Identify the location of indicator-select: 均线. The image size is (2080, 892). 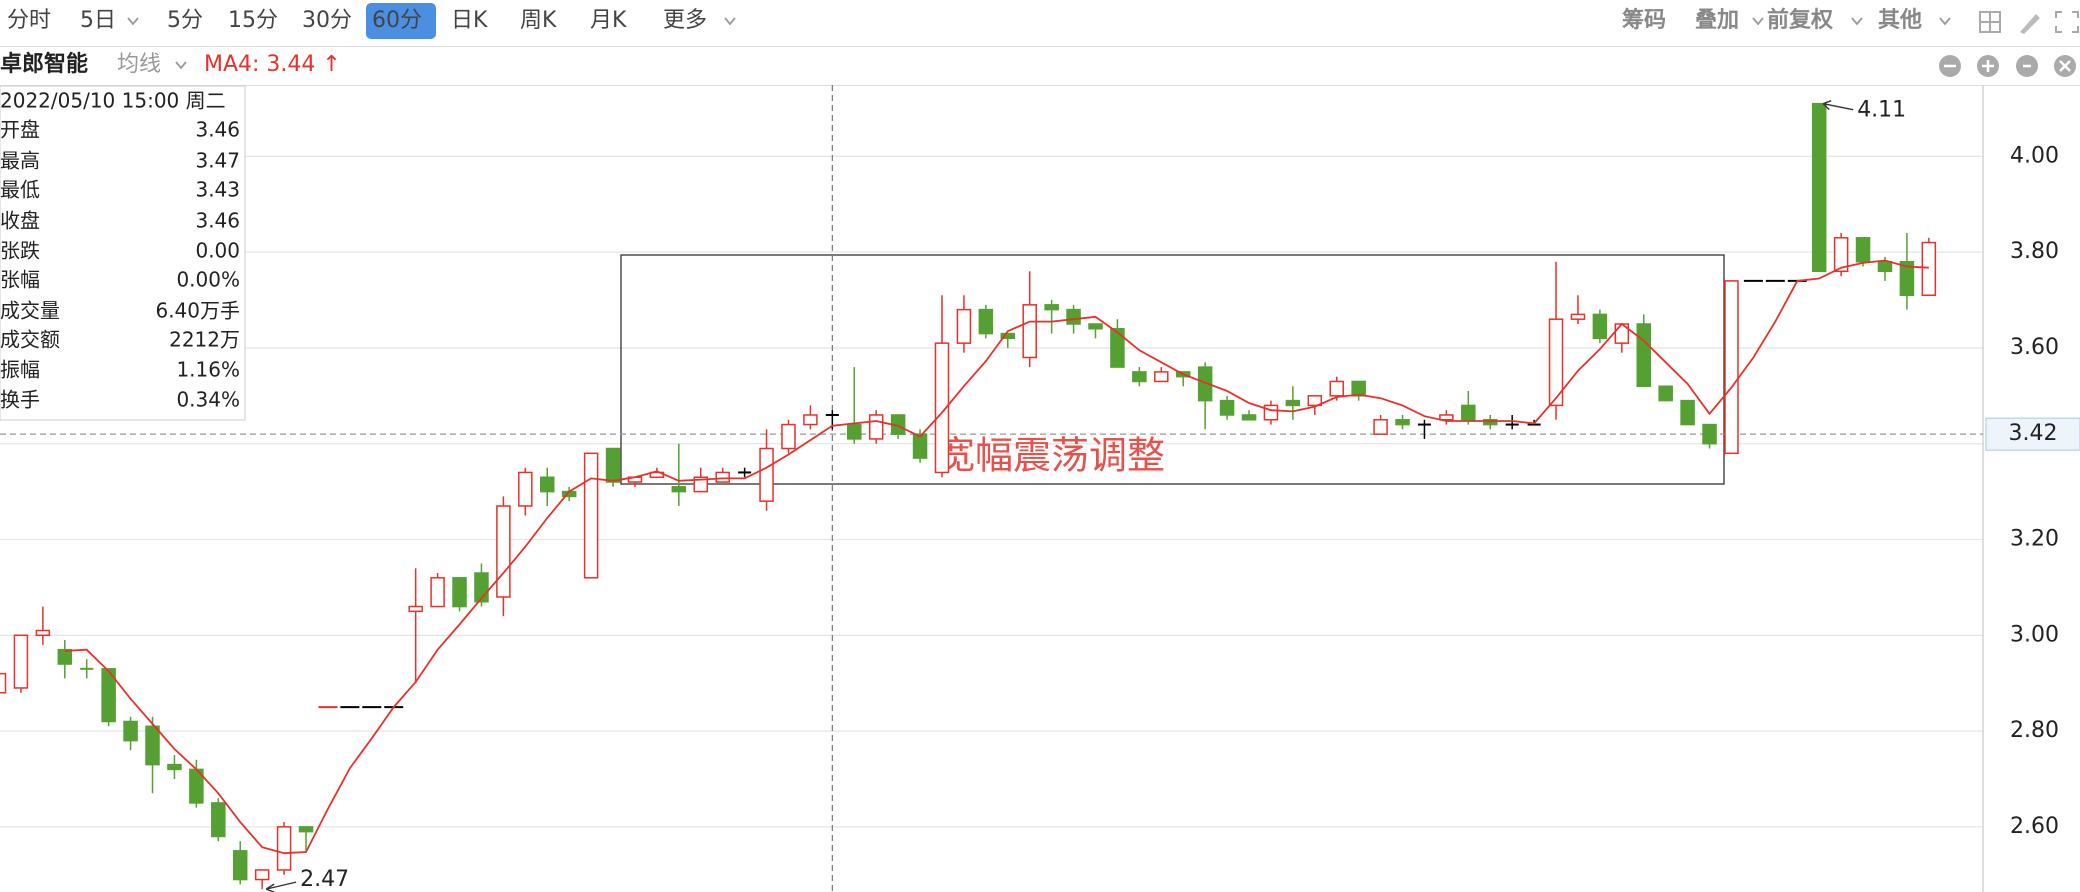
(139, 64).